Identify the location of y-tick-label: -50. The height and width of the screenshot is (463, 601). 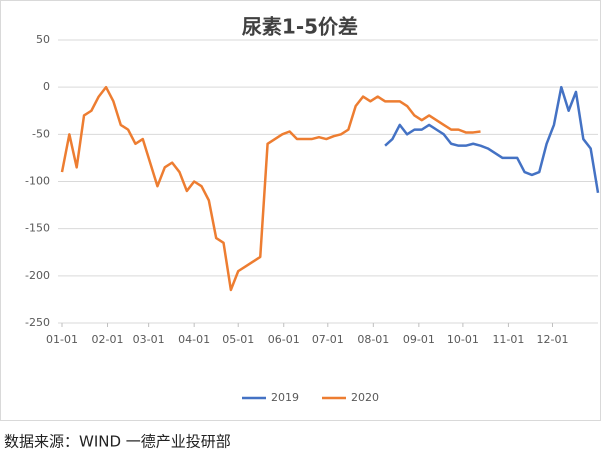
(41, 133).